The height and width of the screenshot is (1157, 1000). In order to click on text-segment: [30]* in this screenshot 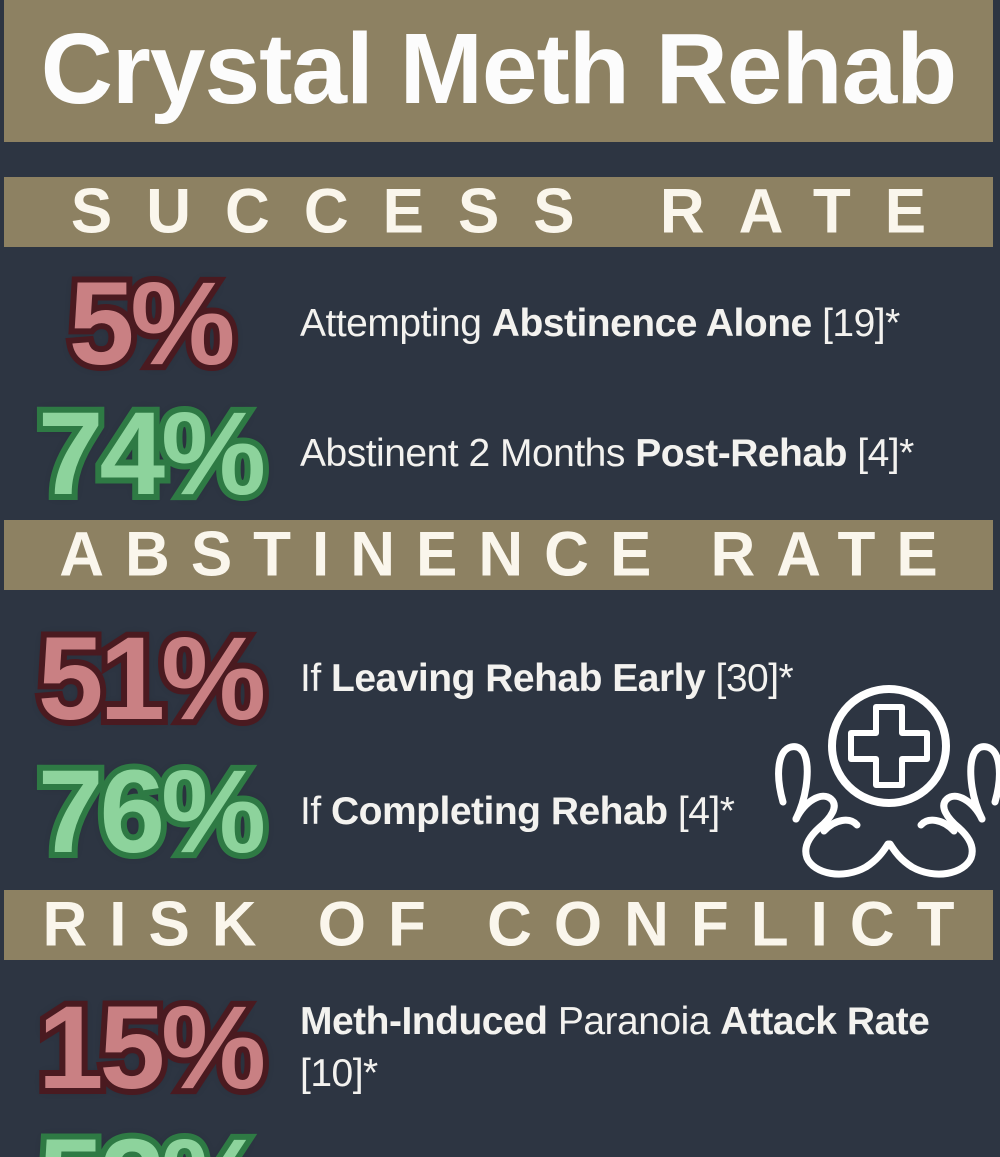, I will do `click(749, 679)`.